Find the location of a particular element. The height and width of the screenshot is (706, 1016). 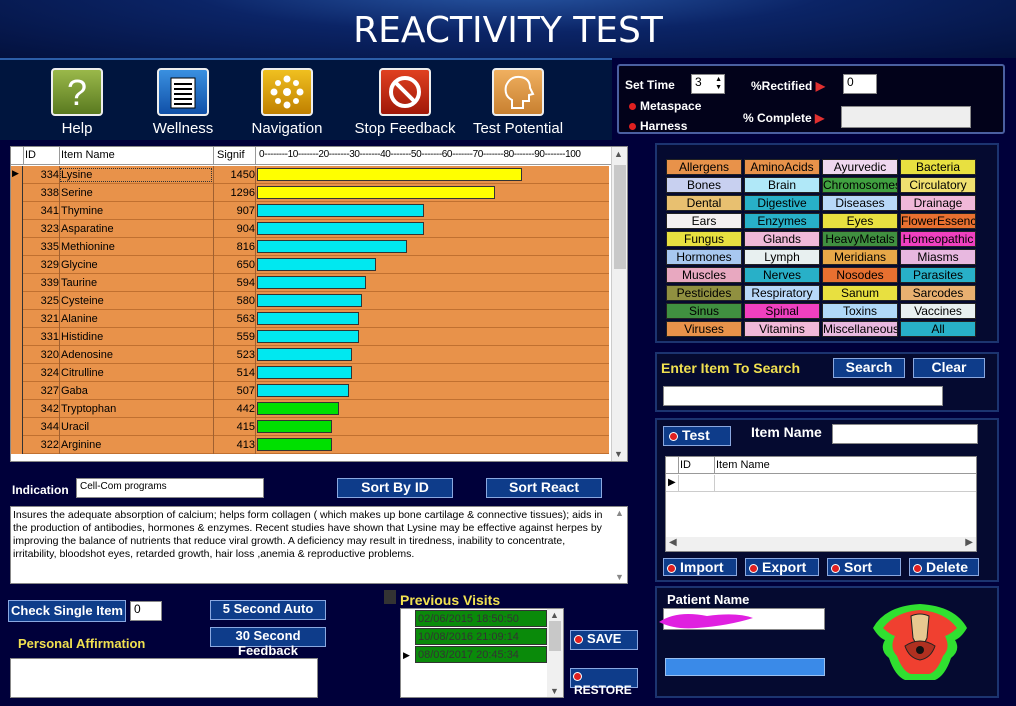

category-vaccines-button: Vaccines is located at coordinates (938, 311).